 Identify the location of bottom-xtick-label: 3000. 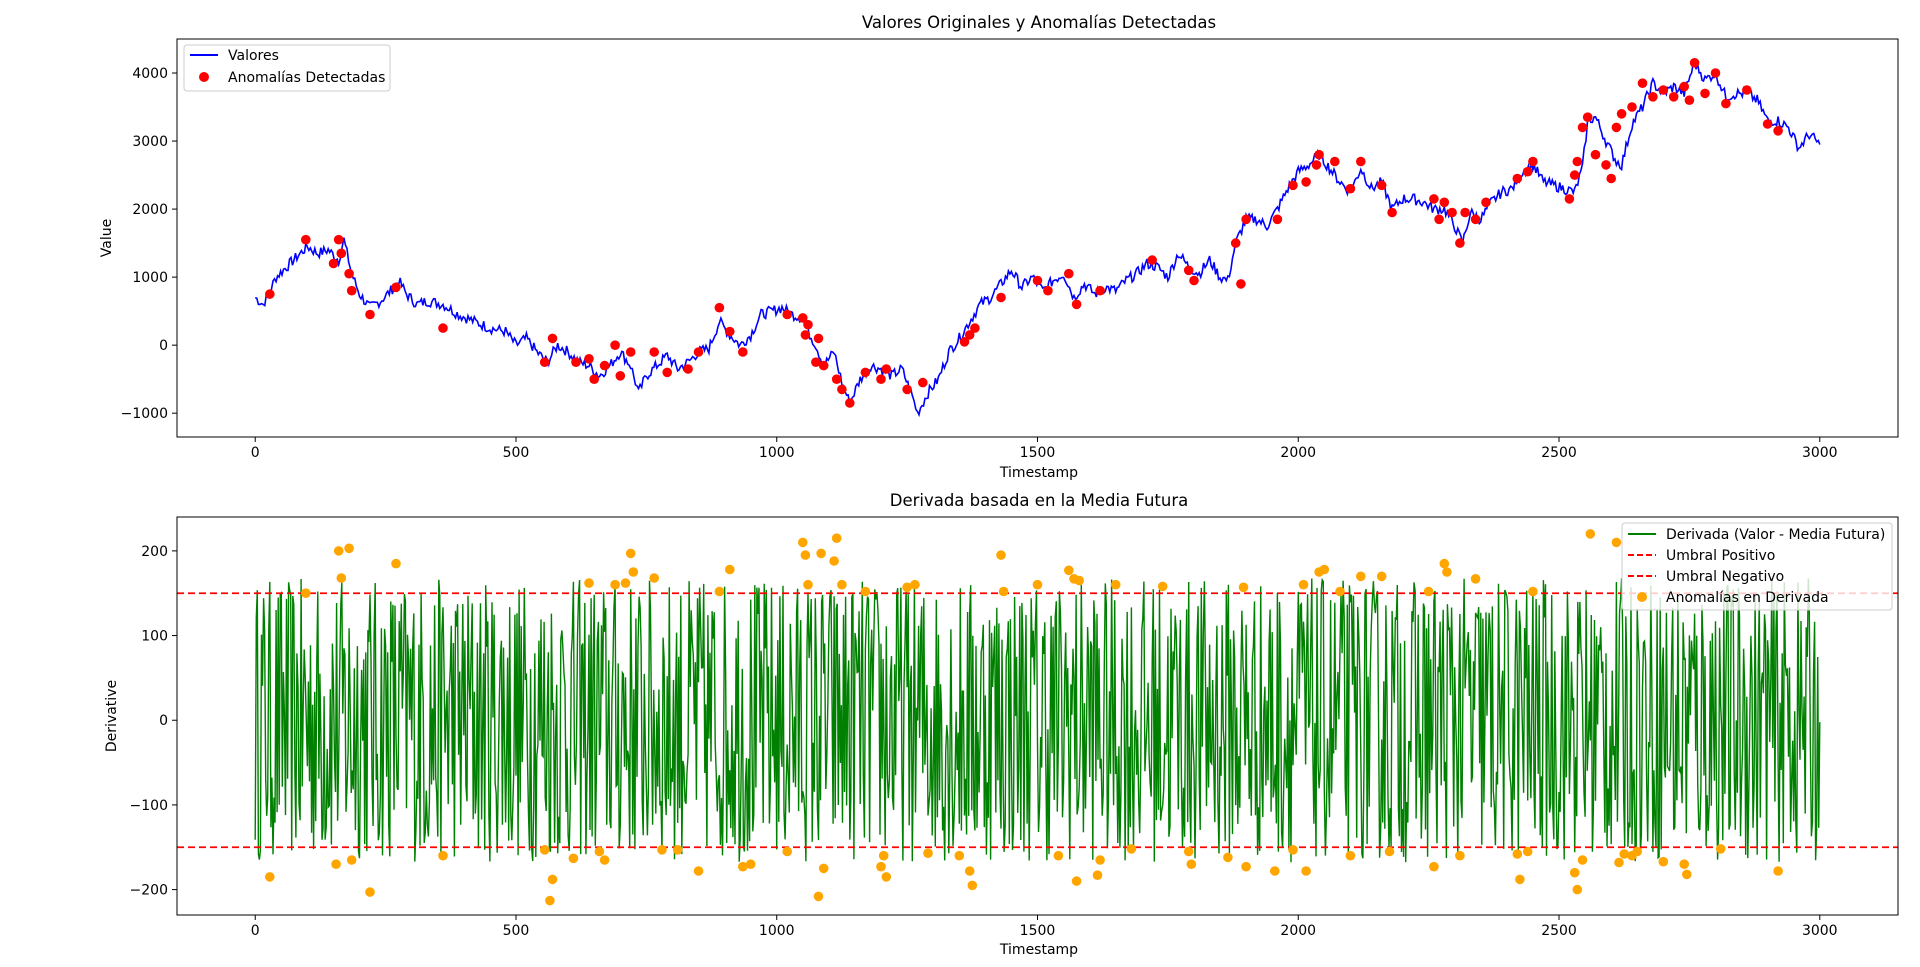
(1820, 931).